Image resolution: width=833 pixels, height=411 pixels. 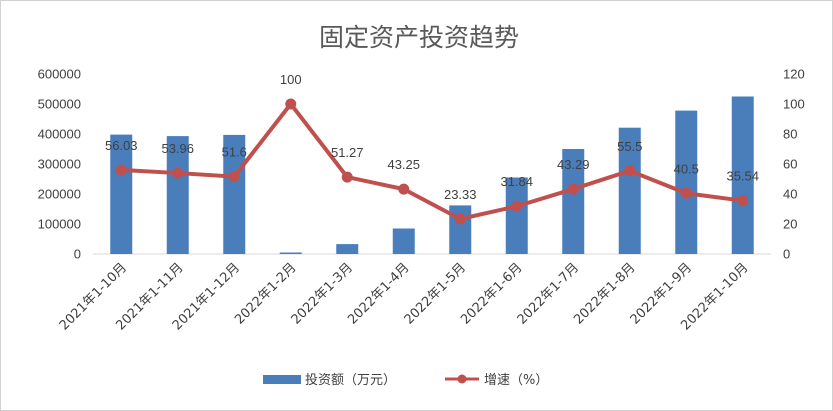 I want to click on line-data-label: 35.54, so click(x=742, y=176).